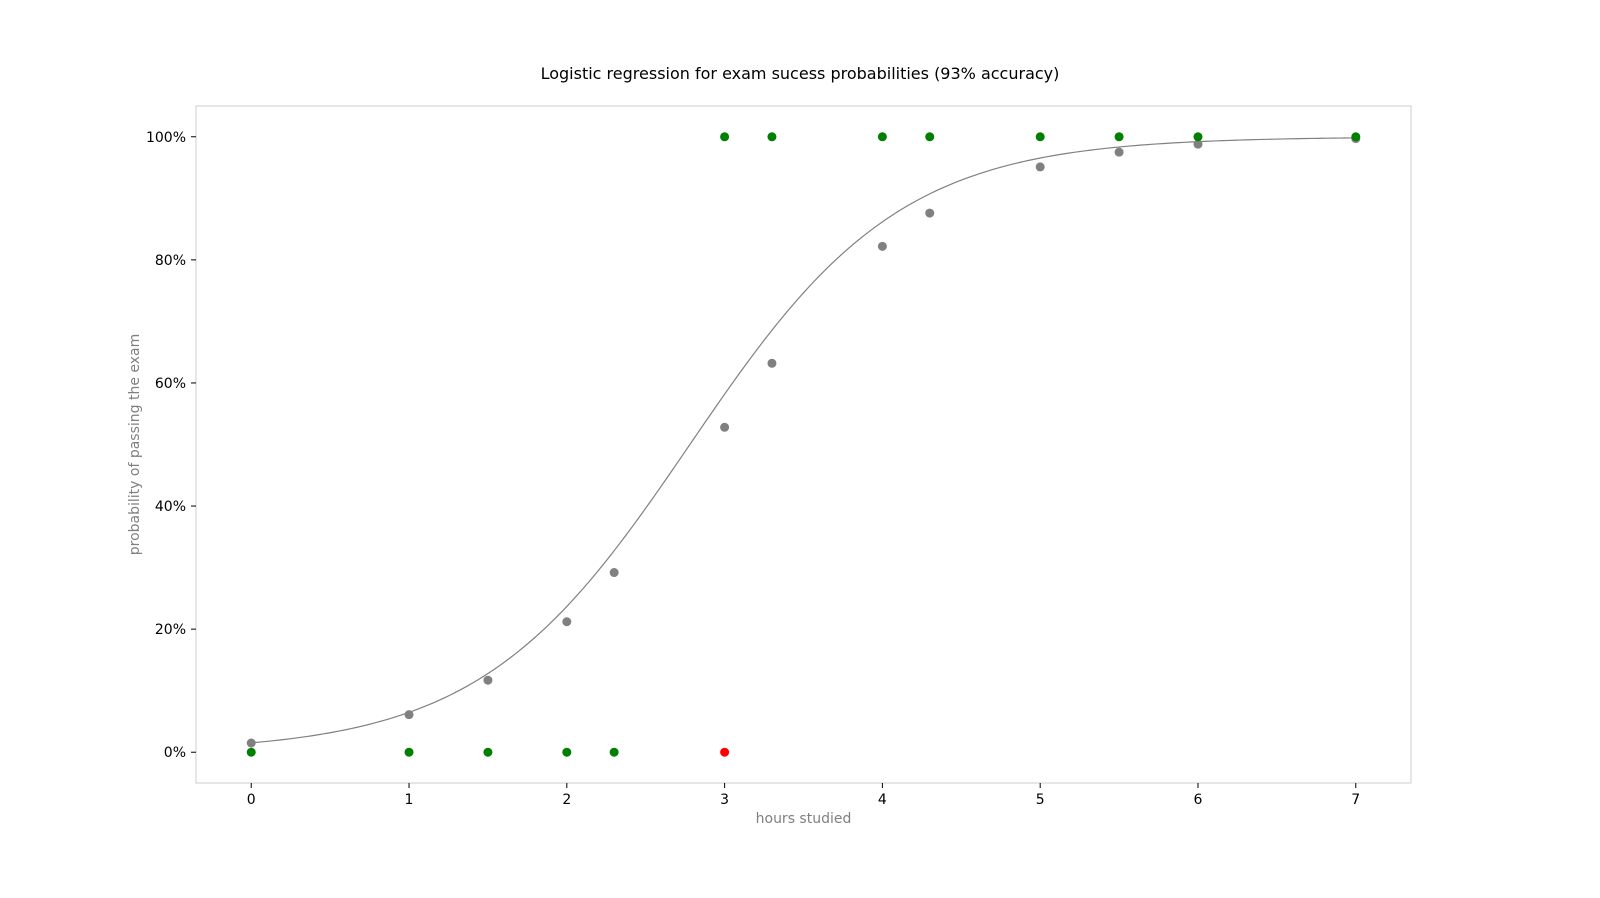 The image size is (1600, 898). What do you see at coordinates (171, 445) in the screenshot?
I see `y-axis-ticks: 0% 20% 40% 60% 80% 100%` at bounding box center [171, 445].